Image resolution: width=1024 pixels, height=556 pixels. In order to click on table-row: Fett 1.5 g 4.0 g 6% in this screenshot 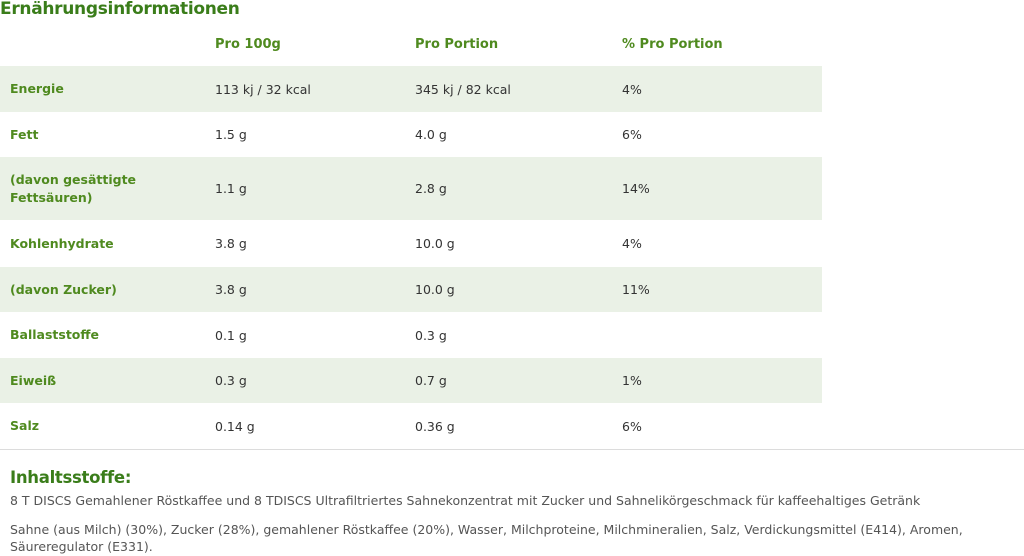, I will do `click(411, 134)`.